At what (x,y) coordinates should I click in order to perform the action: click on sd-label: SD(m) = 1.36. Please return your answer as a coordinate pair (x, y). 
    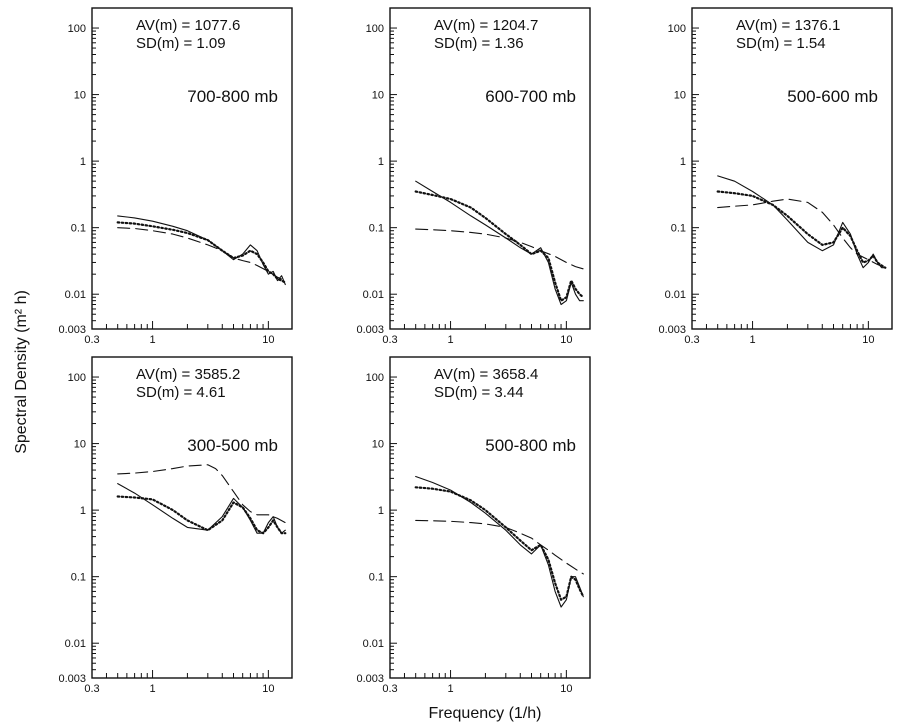
    Looking at the image, I should click on (479, 43).